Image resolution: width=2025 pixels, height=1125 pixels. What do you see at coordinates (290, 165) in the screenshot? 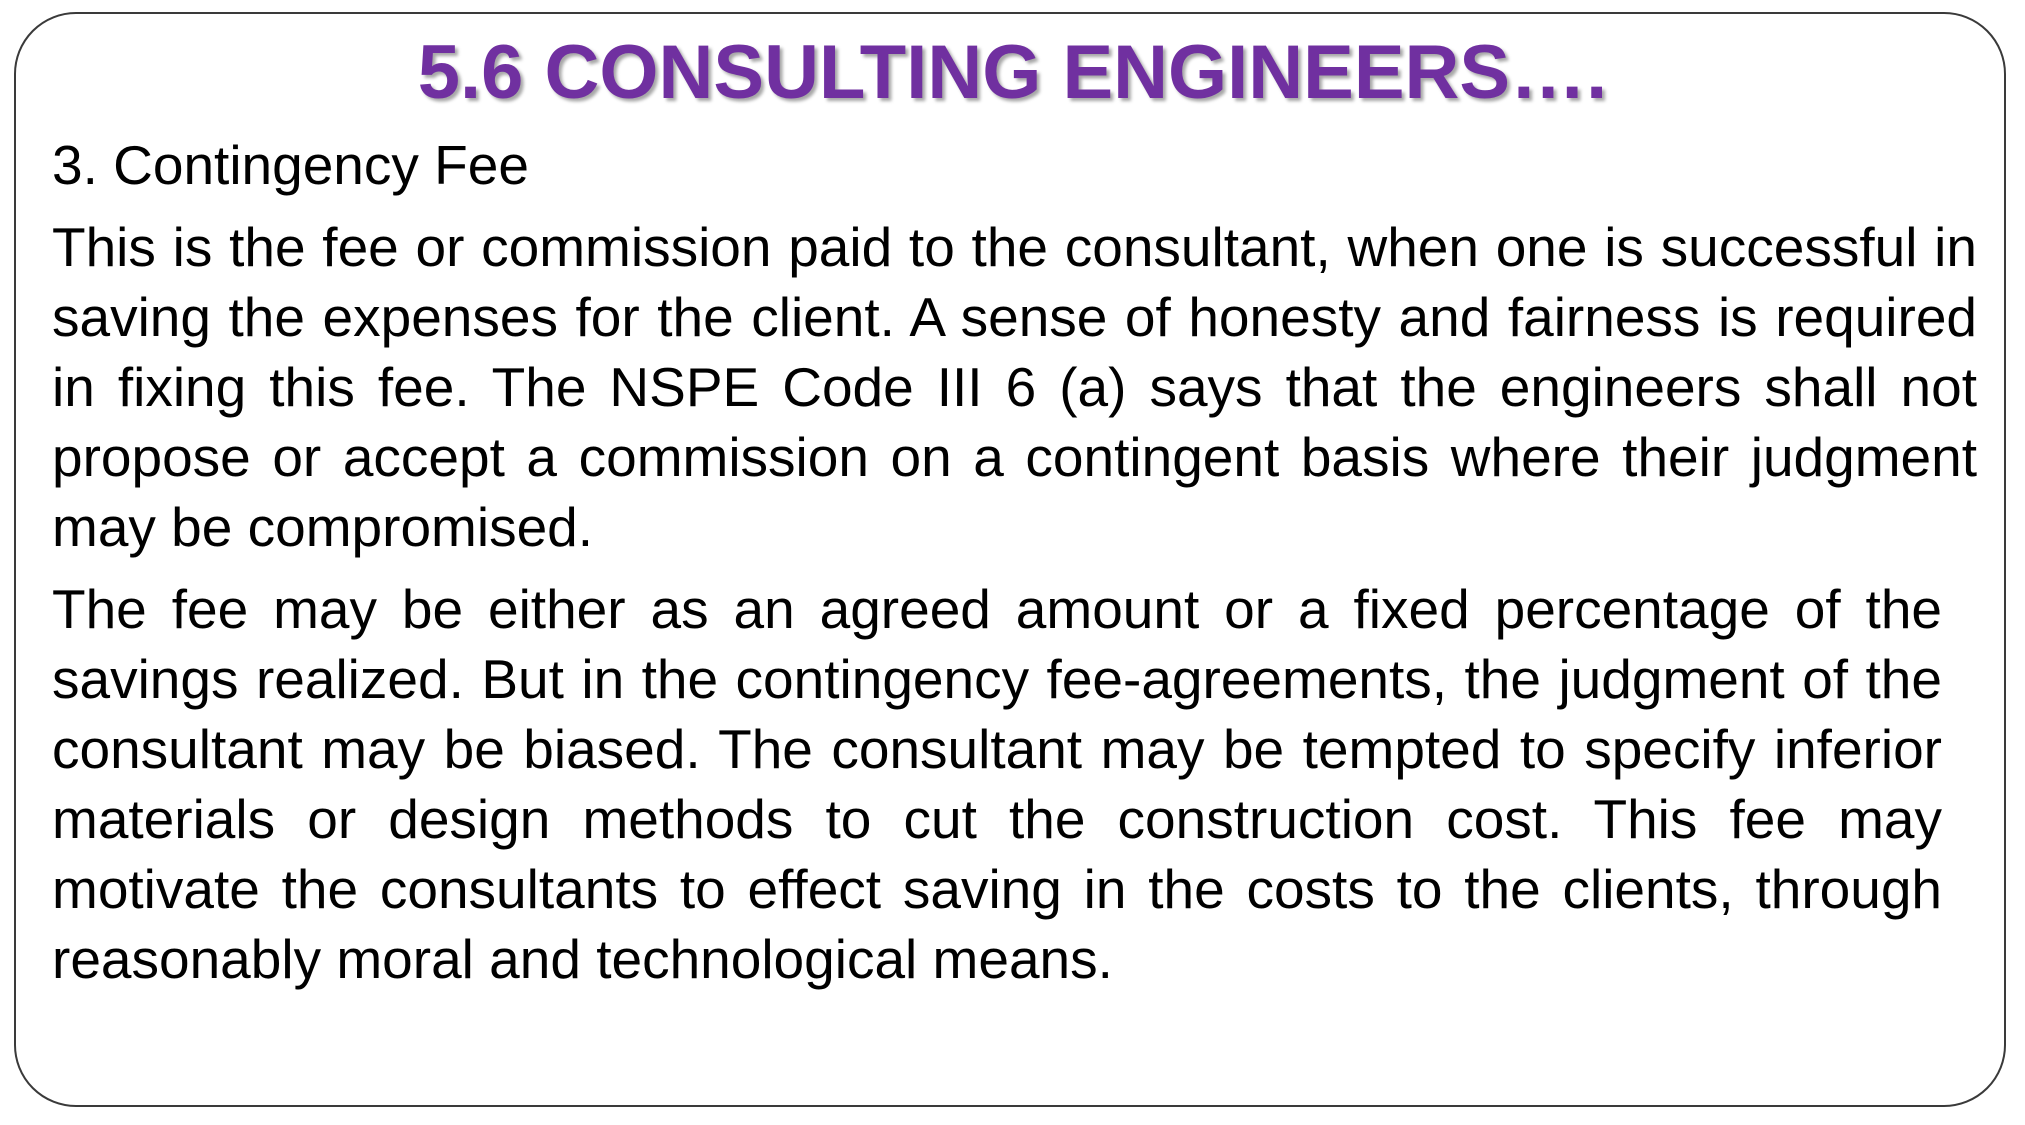
I see `section-subheading: 3. Contingency Fee` at bounding box center [290, 165].